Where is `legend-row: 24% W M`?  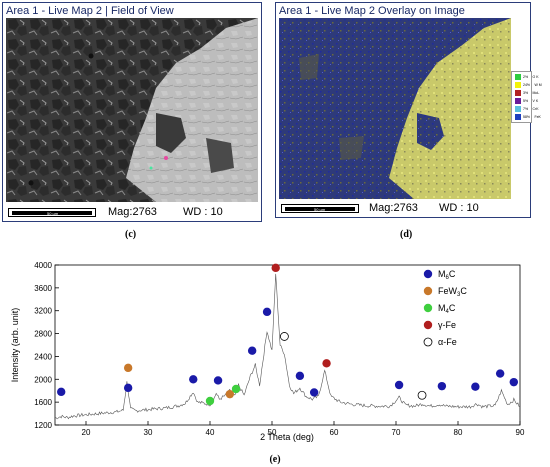 legend-row: 24% W M is located at coordinates (528, 85).